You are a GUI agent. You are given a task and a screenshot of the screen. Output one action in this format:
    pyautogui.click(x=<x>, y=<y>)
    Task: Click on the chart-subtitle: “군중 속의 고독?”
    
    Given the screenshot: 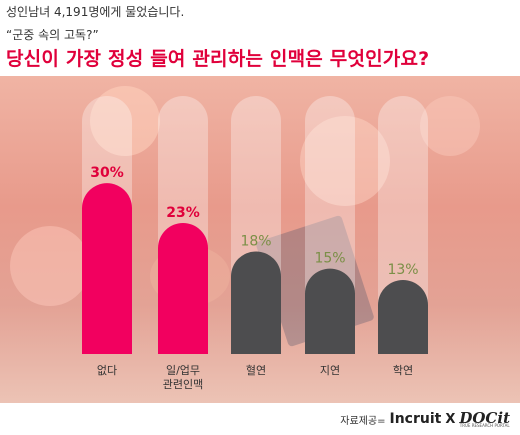 What is the action you would take?
    pyautogui.click(x=52, y=35)
    